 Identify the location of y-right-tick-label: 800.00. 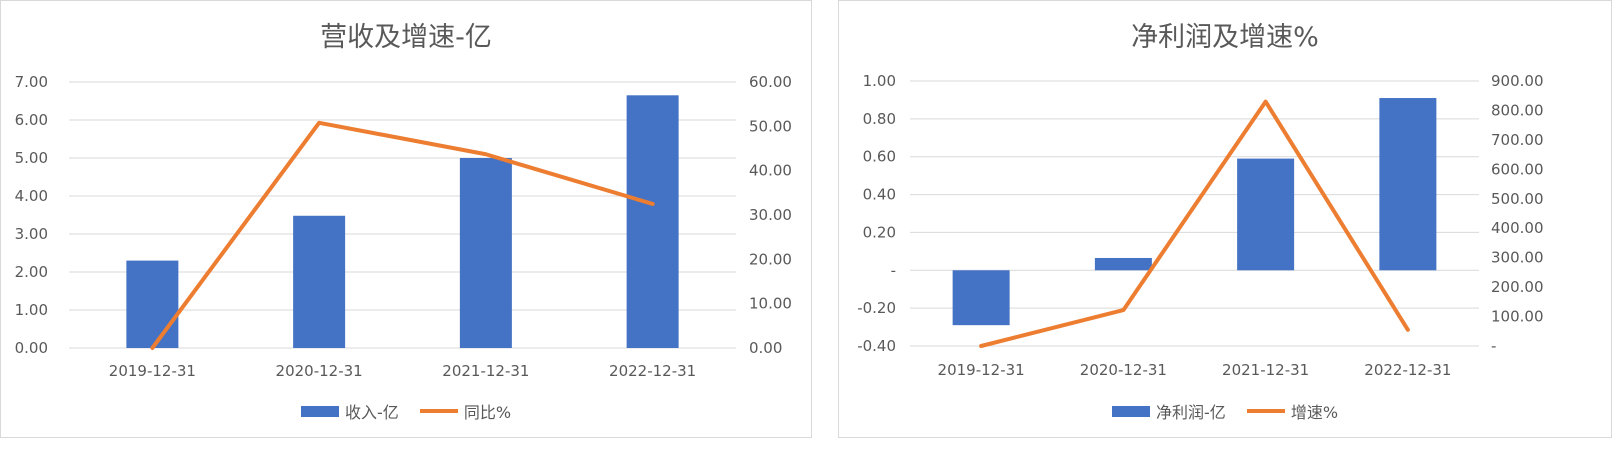
(1517, 110).